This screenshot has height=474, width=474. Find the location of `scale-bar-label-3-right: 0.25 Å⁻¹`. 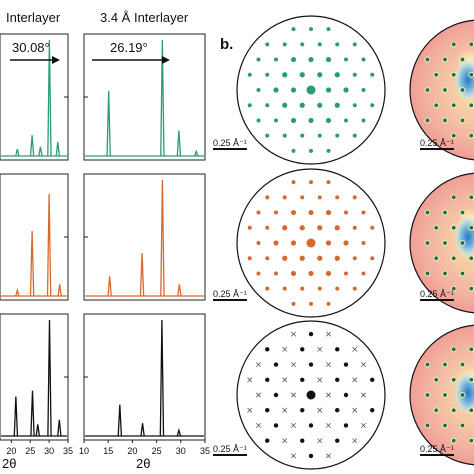

scale-bar-label-3-right: 0.25 Å⁻¹ is located at coordinates (437, 449).